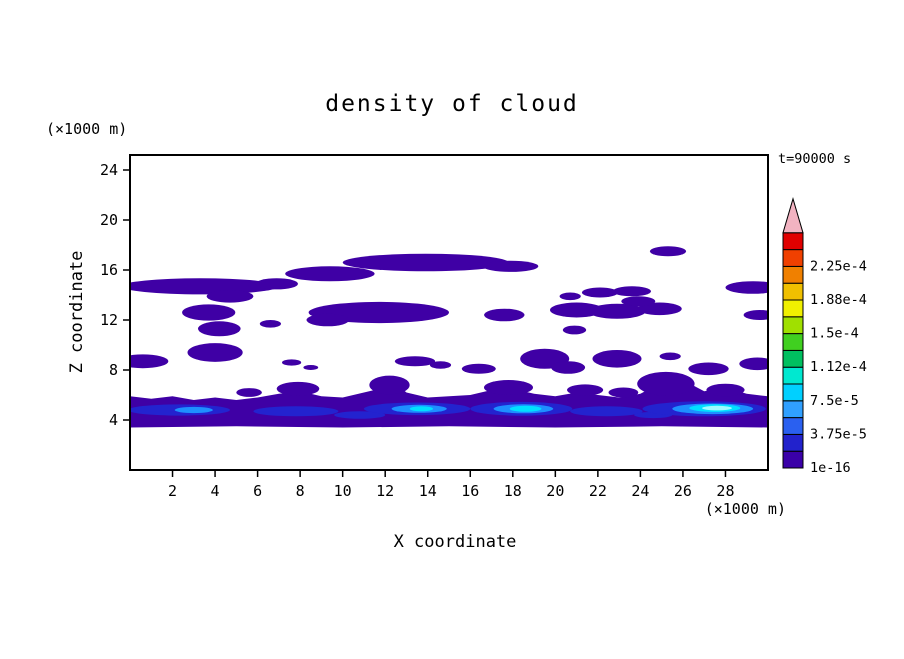 This screenshot has width=904, height=659. What do you see at coordinates (470, 491) in the screenshot?
I see `x-tick-label: 16` at bounding box center [470, 491].